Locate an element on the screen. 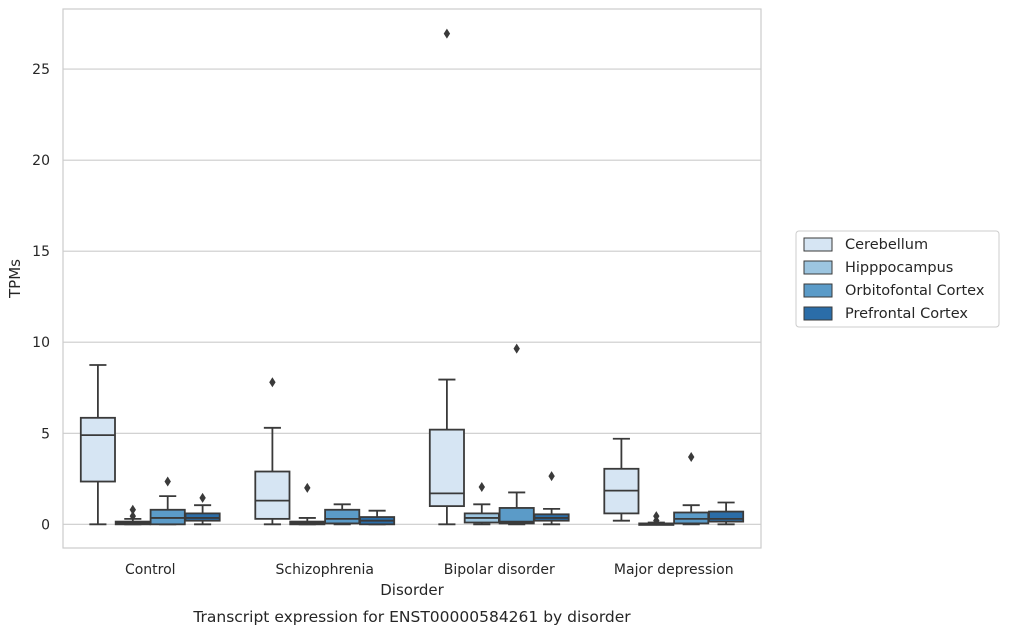 Image resolution: width=1009 pixels, height=634 pixels. legend-label: Cerebellum is located at coordinates (886, 245).